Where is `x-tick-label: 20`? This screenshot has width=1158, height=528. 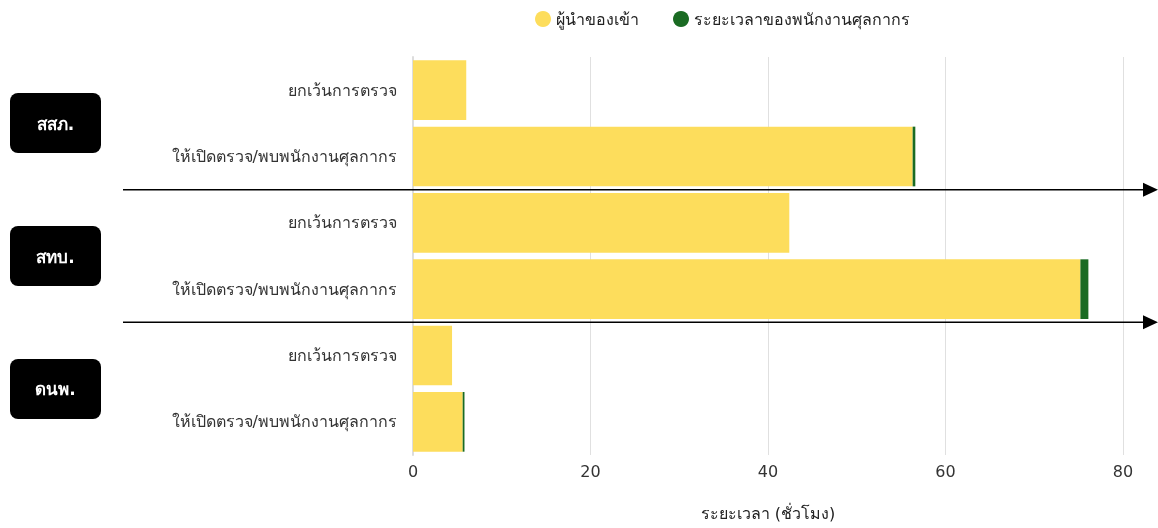 x-tick-label: 20 is located at coordinates (590, 471).